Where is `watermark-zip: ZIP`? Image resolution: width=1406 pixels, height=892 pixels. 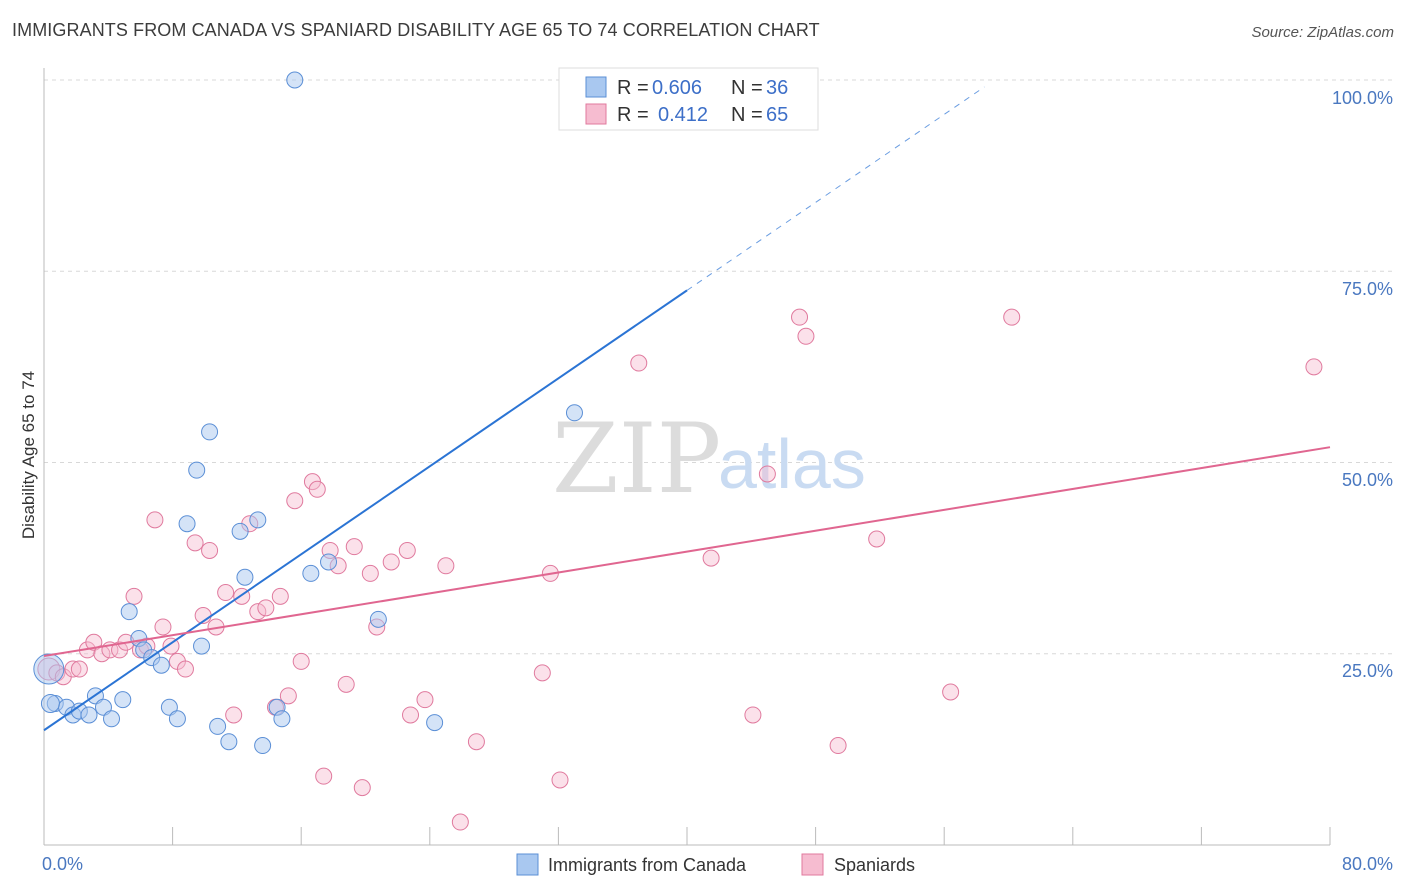
watermark-zip: ZIP is located at coordinates (636, 459).